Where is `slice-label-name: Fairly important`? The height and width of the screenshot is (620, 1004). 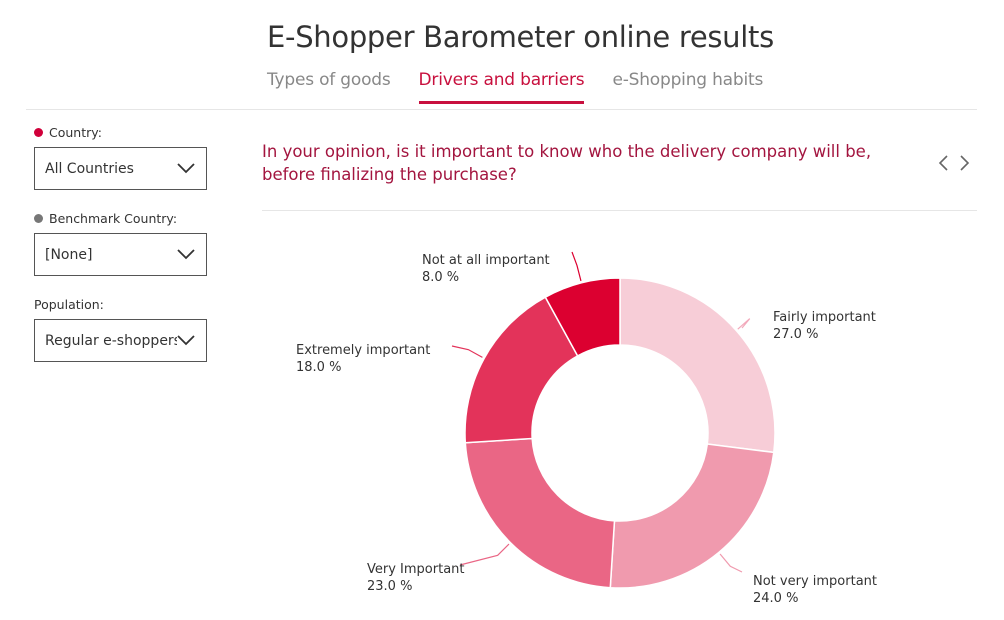
slice-label-name: Fairly important is located at coordinates (824, 317).